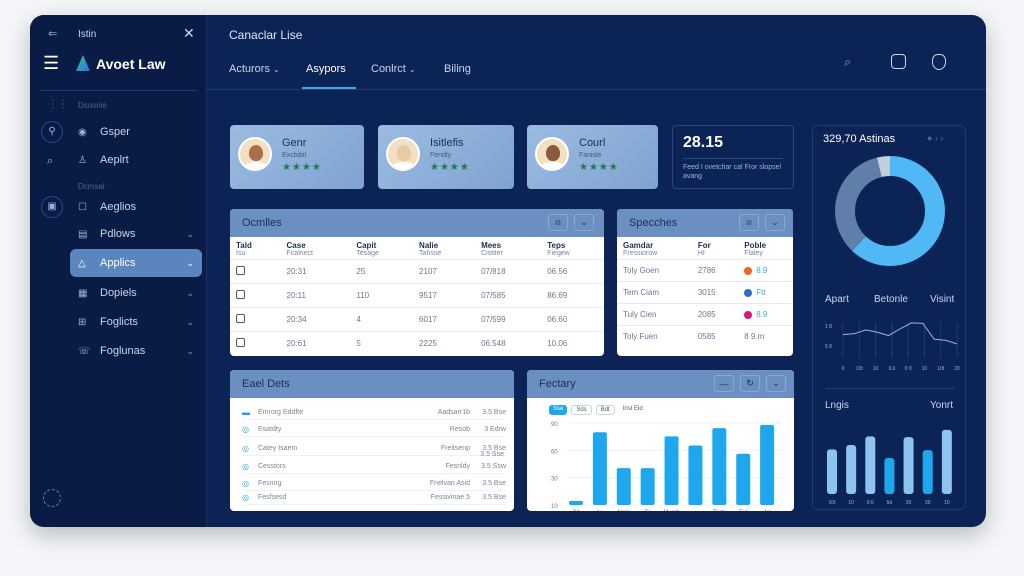  What do you see at coordinates (189, 33) in the screenshot?
I see `close-icon: ✕` at bounding box center [189, 33].